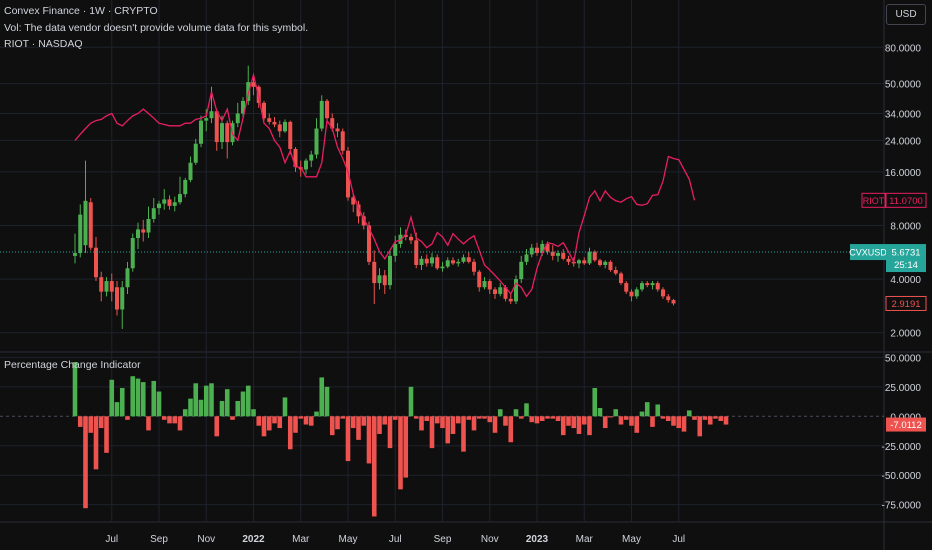 Image resolution: width=932 pixels, height=550 pixels. Describe the element at coordinates (905, 280) in the screenshot. I see `price-tick-label: 4.0000` at that location.